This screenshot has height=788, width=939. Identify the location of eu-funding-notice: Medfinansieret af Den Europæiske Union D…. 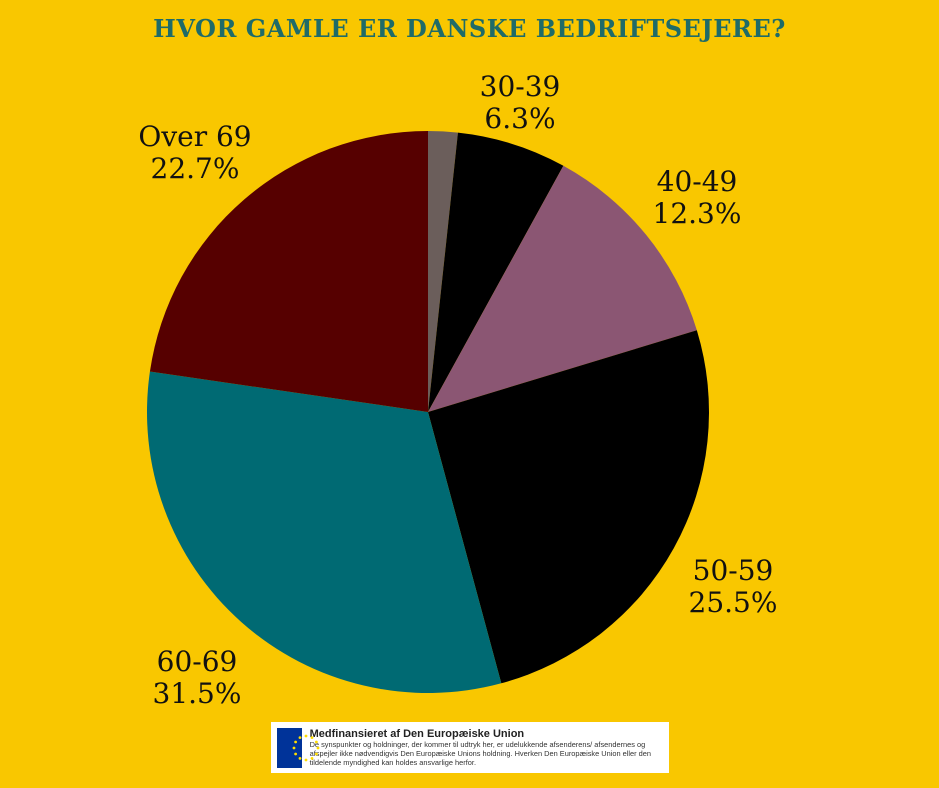
(470, 747).